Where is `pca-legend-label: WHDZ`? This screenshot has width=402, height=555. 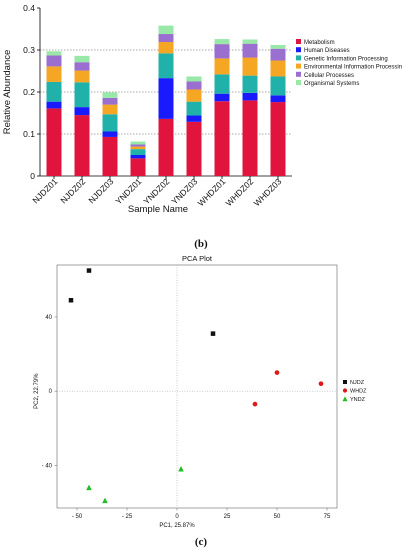 pca-legend-label: WHDZ is located at coordinates (358, 392).